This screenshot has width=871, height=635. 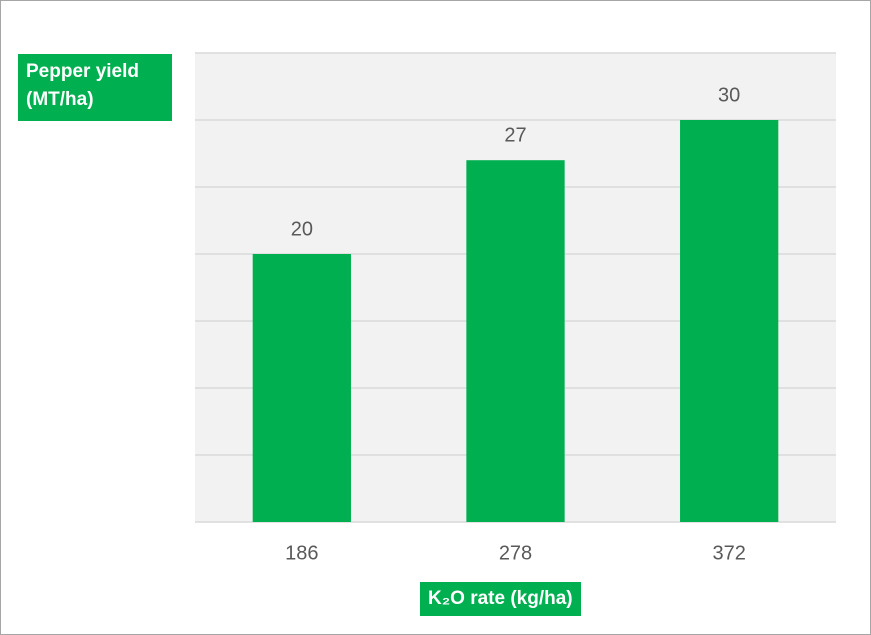 I want to click on data-label: 30, so click(x=729, y=95).